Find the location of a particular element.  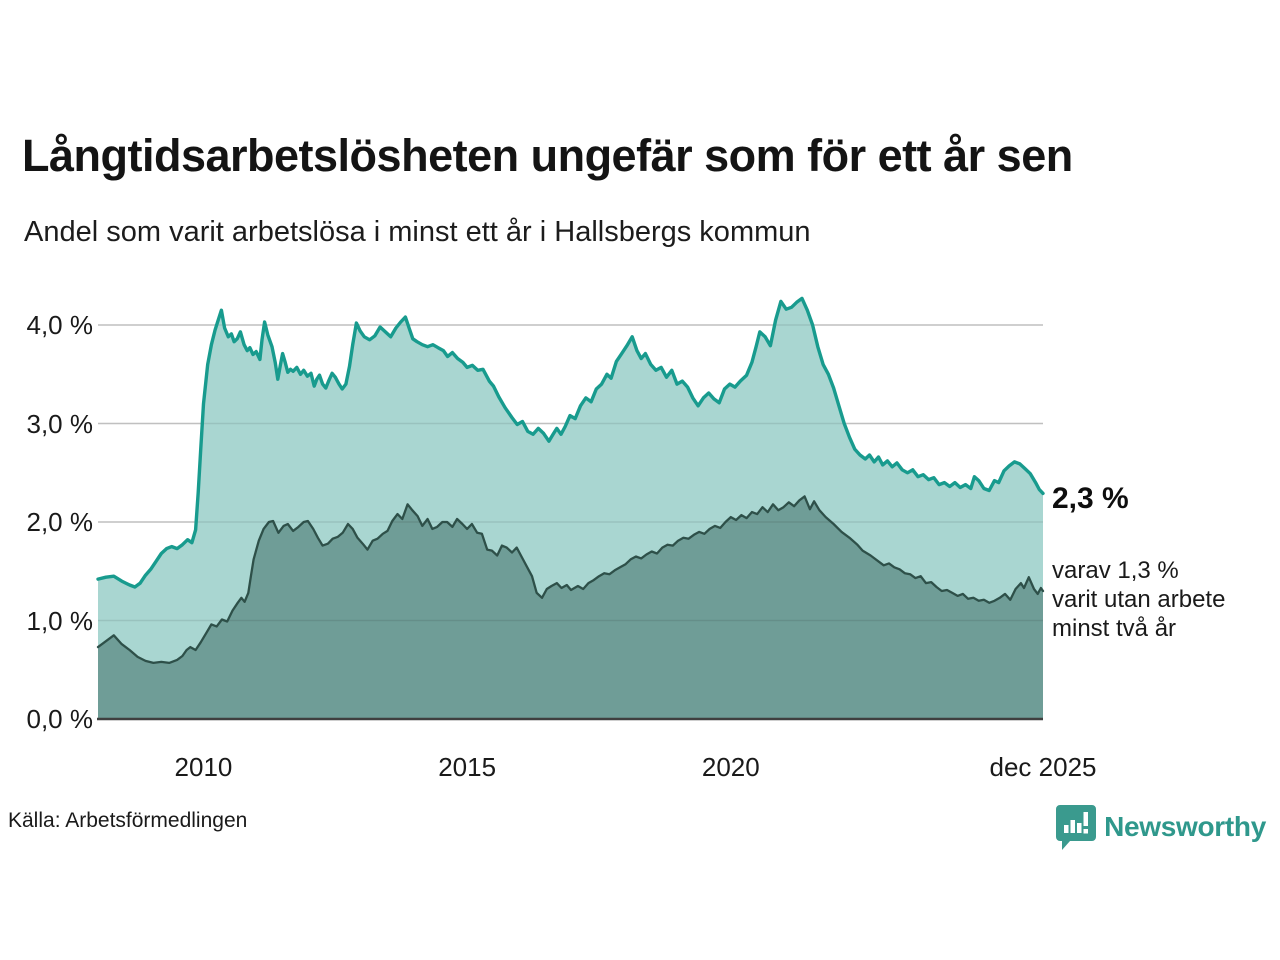

x-tick-label: 2010 is located at coordinates (203, 767).